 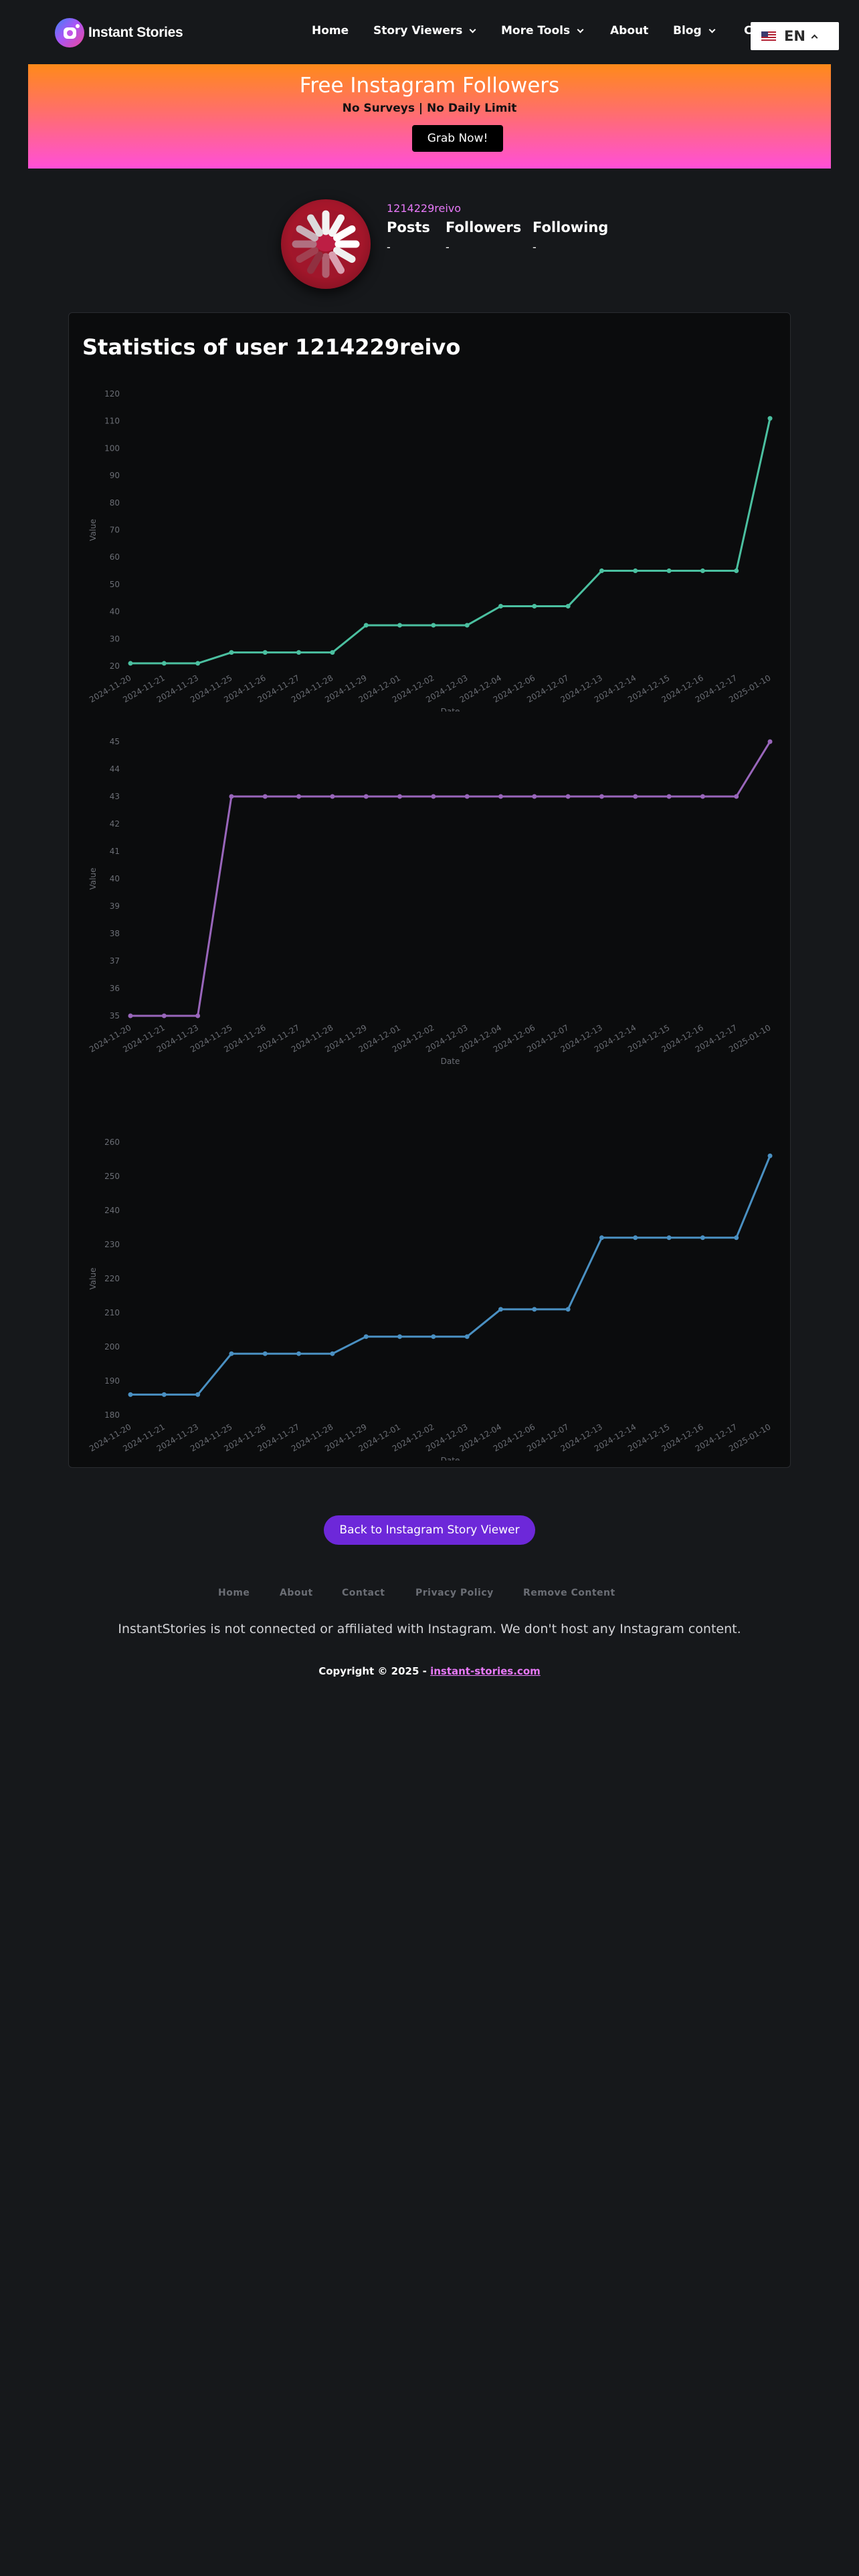 I want to click on nav-item-home: Home, so click(x=330, y=30).